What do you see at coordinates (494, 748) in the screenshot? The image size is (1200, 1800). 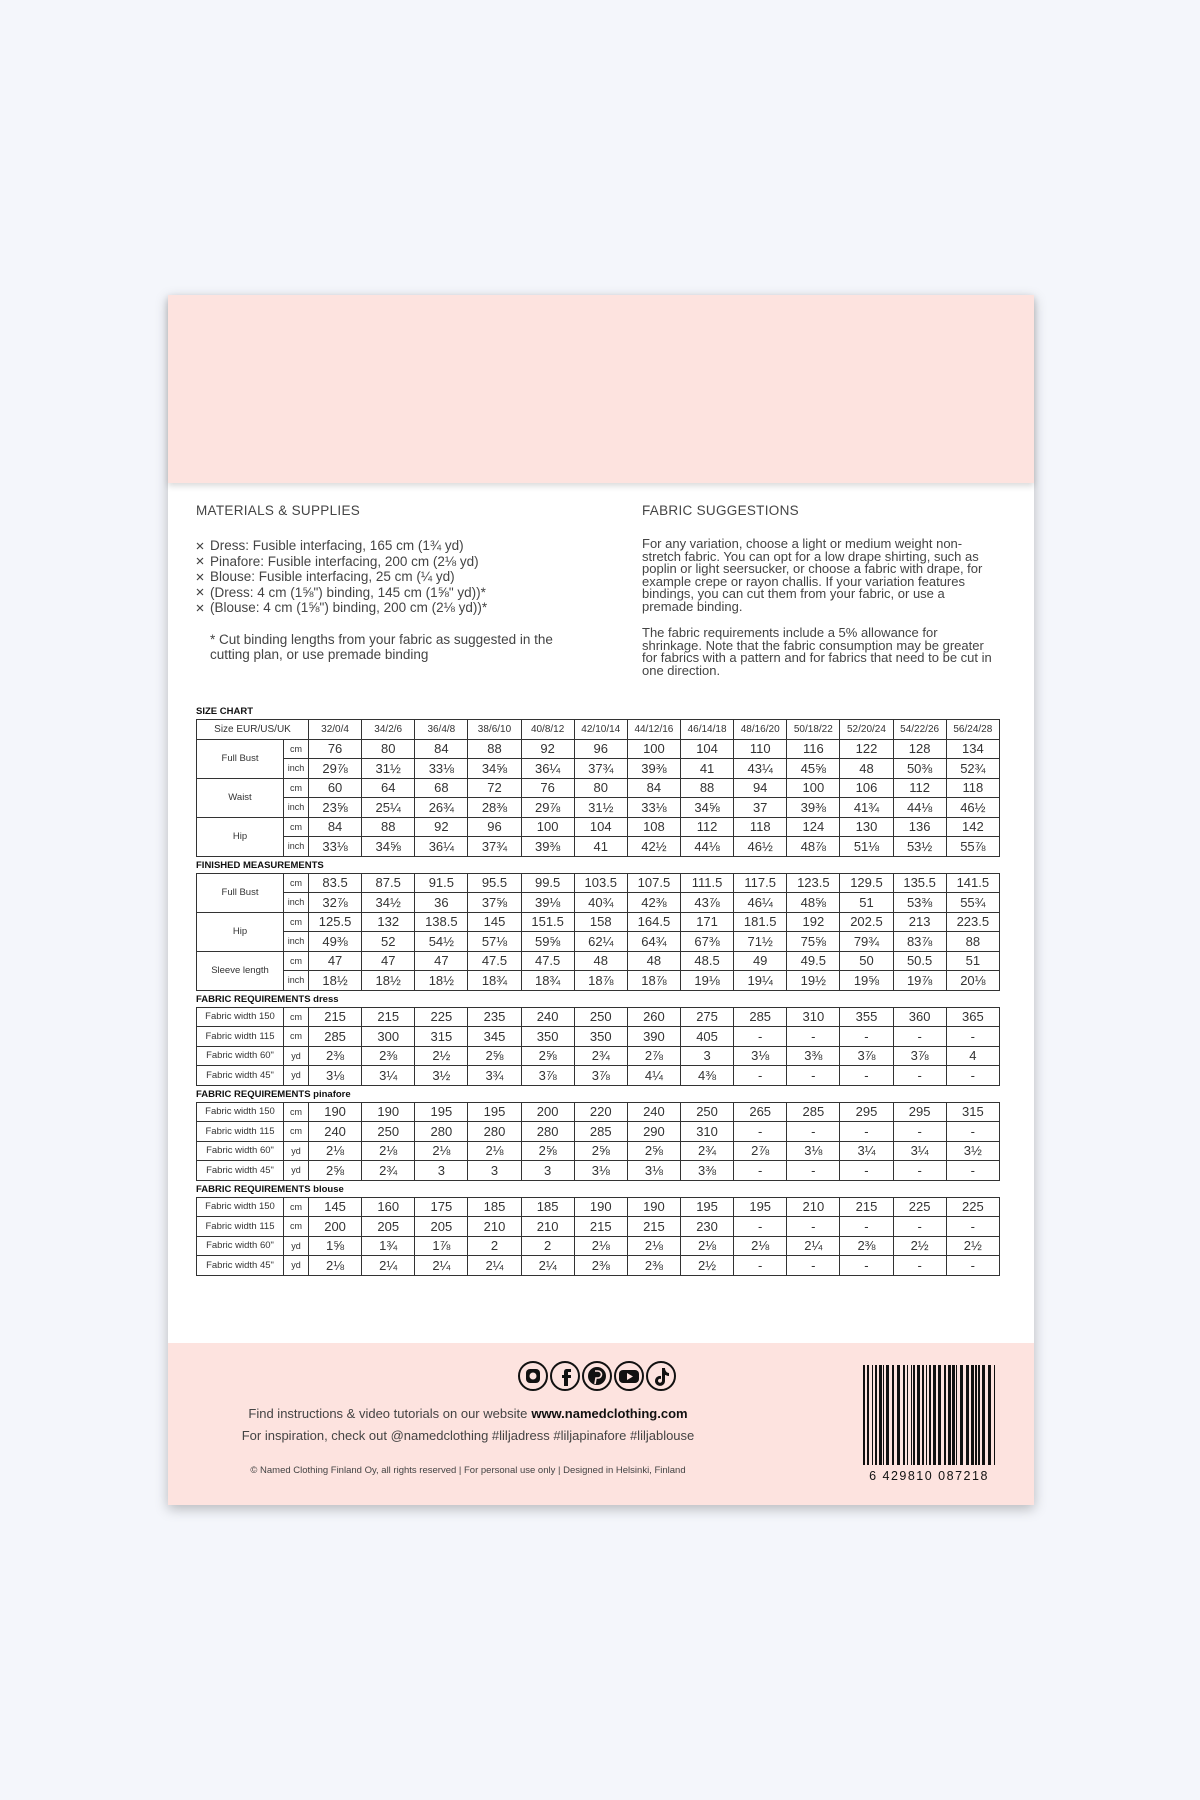 I see `value-cell: 88` at bounding box center [494, 748].